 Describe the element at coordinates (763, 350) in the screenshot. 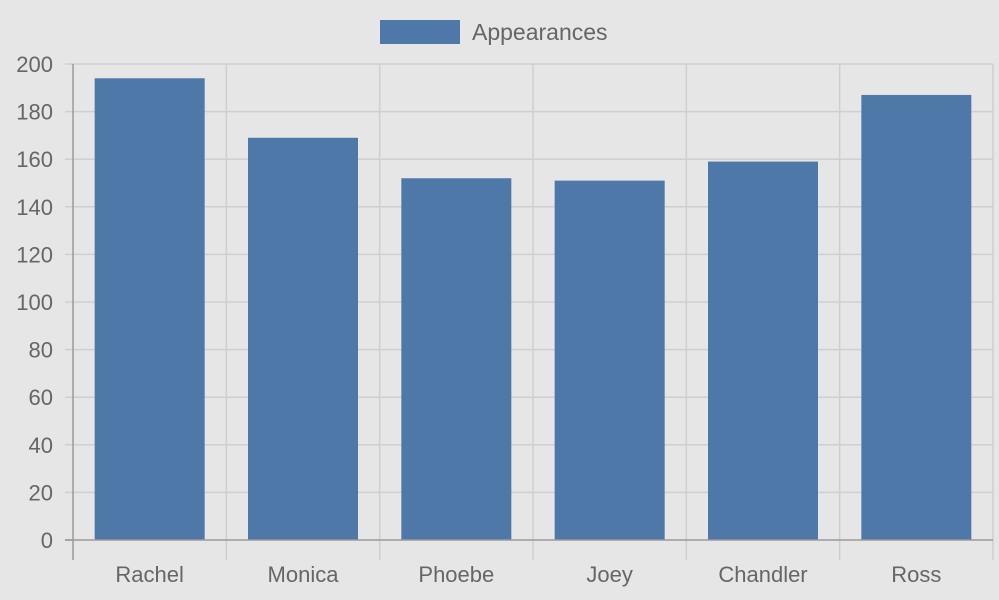

I see `bar-chandler` at that location.